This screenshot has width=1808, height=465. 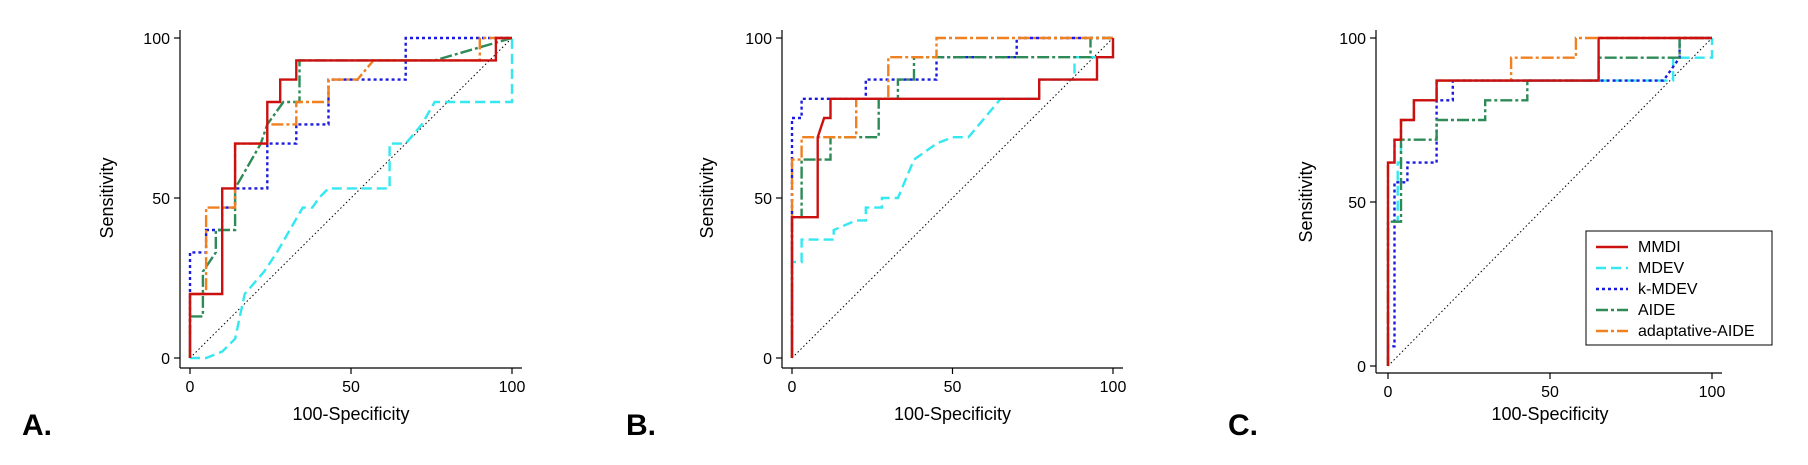 I want to click on legend-label-aide: AIDE, so click(x=1656, y=310).